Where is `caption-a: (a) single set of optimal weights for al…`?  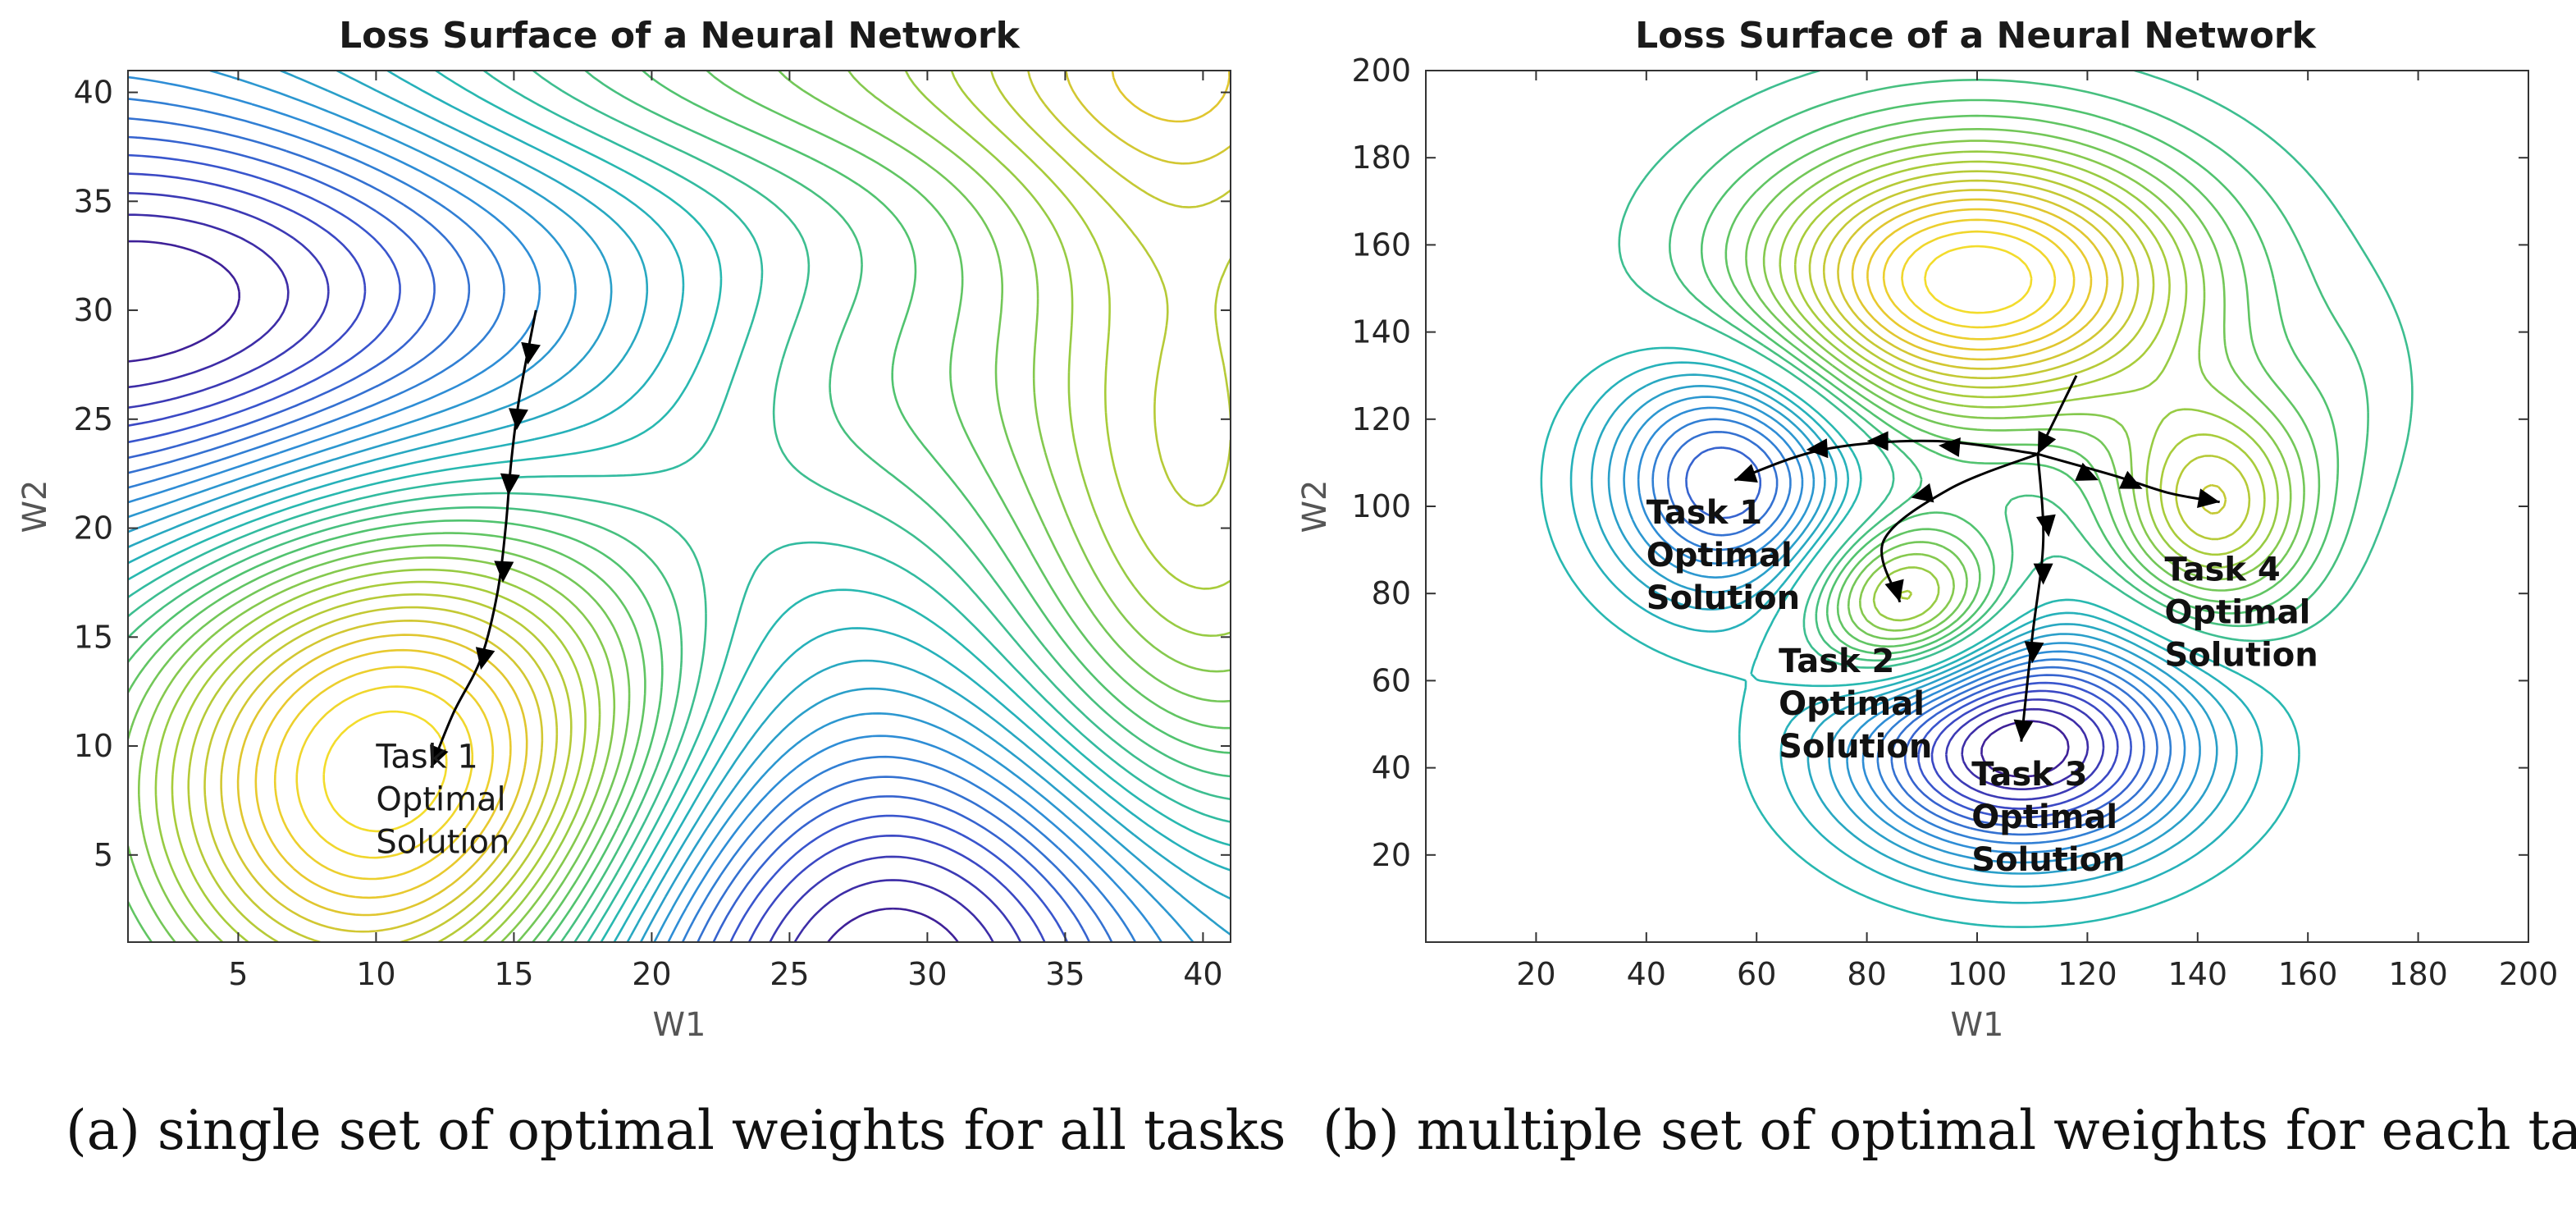
caption-a: (a) single set of optimal weights for al… is located at coordinates (676, 1130).